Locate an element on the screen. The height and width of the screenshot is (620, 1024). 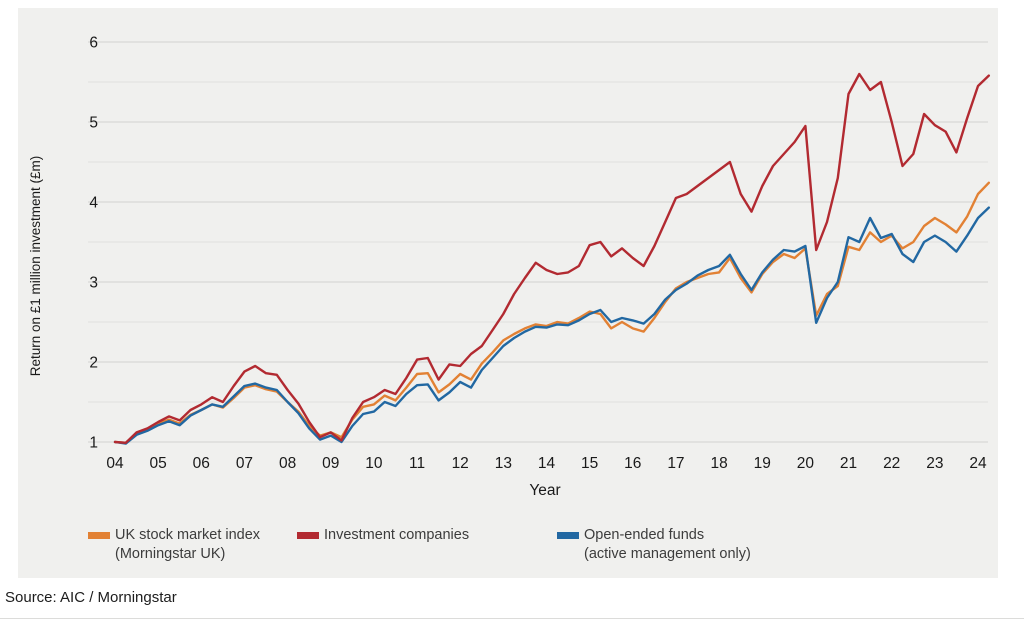
x-tick-label: 04 is located at coordinates (115, 463).